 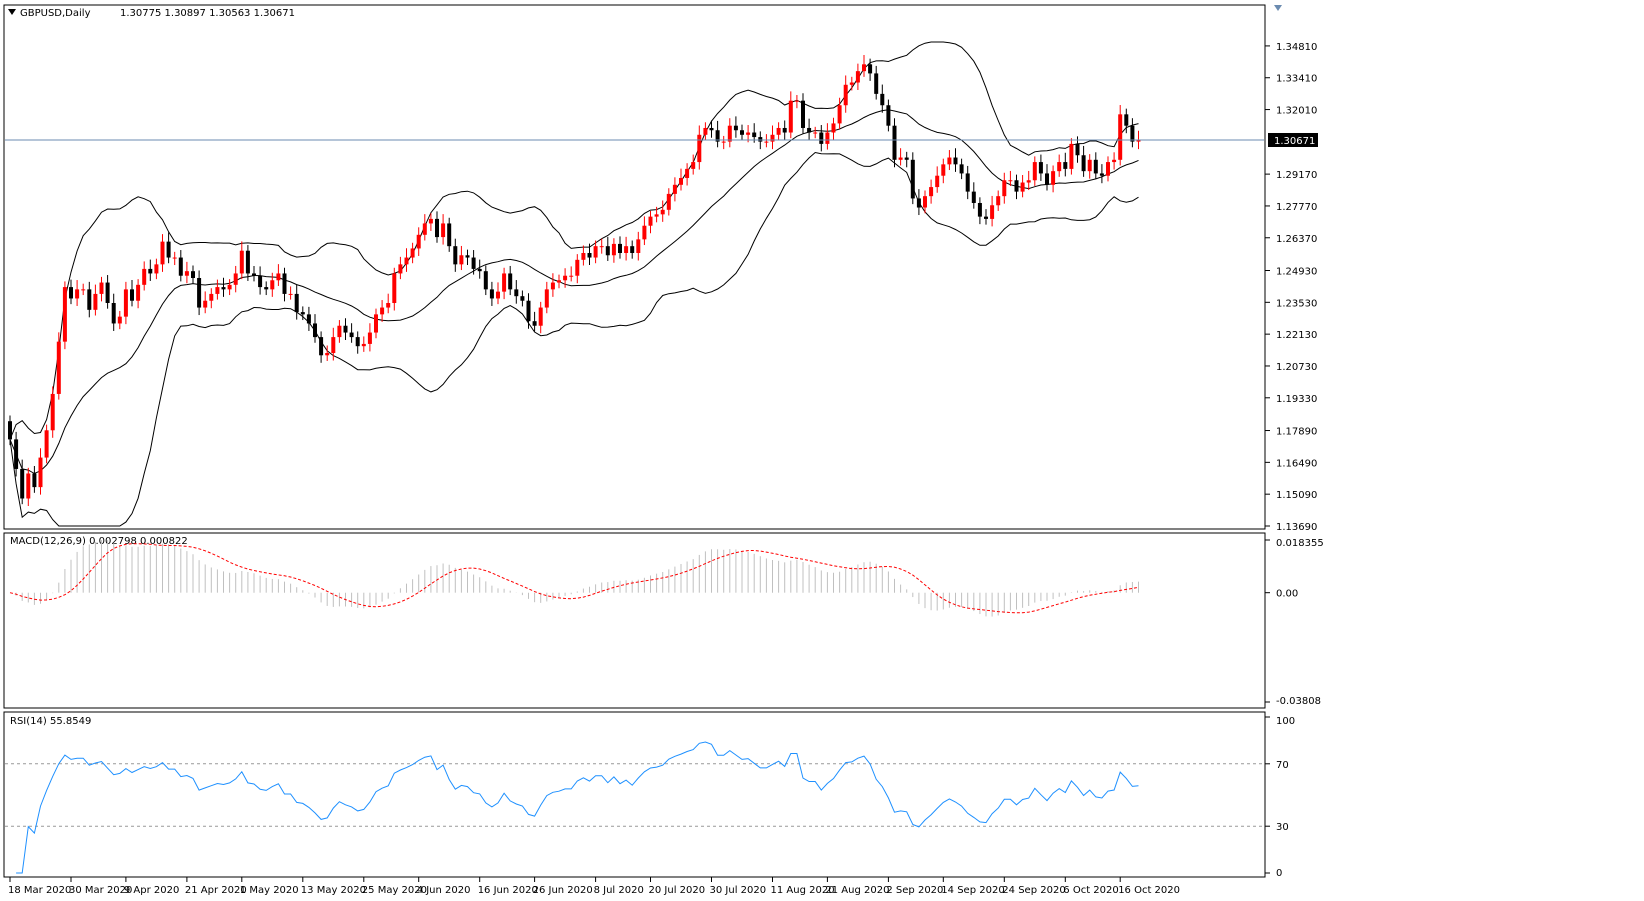 I want to click on triangle-down-icon, so click(x=12, y=12).